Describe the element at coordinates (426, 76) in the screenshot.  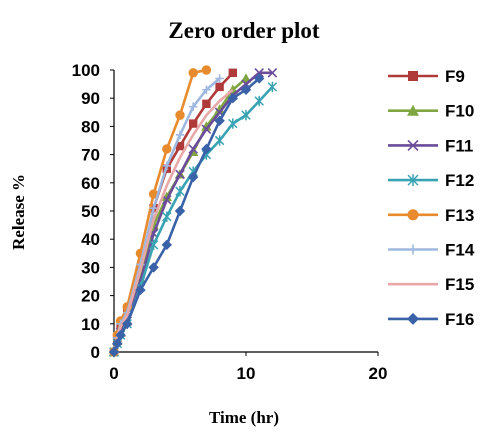
I see `legend-item-f9: F9` at that location.